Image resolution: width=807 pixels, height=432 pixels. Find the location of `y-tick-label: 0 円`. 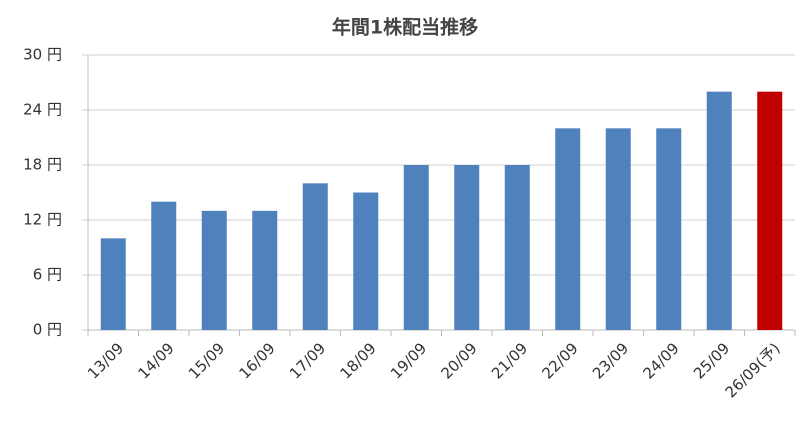

y-tick-label: 0 円 is located at coordinates (47, 330).